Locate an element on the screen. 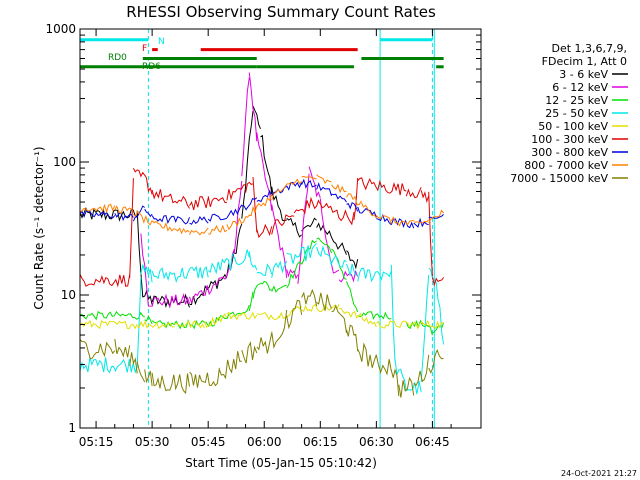  legend-label-3-6-kev: 3 - 6 keV is located at coordinates (583, 74).